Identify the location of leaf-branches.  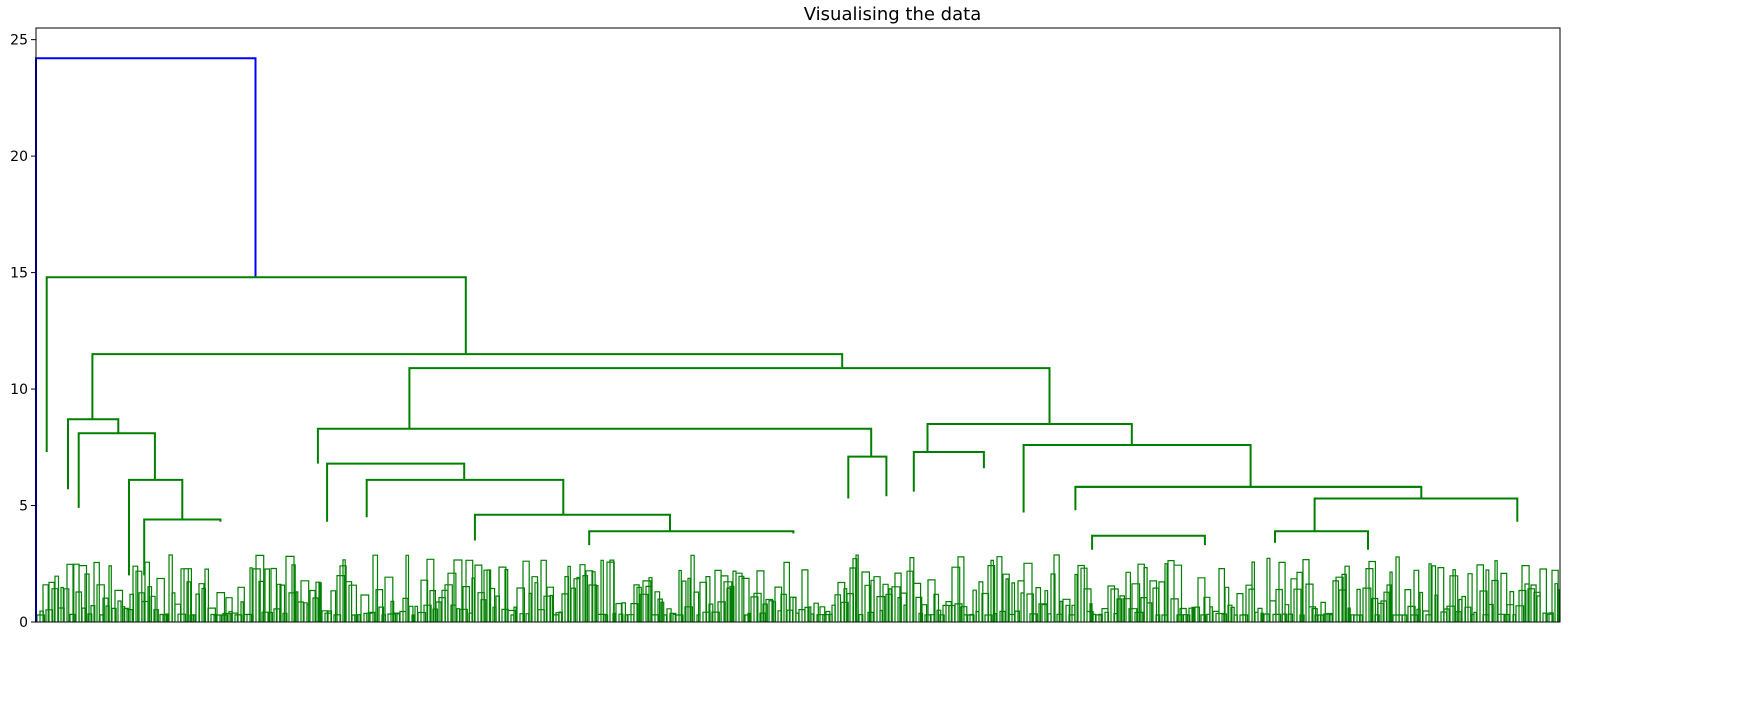
(798, 588).